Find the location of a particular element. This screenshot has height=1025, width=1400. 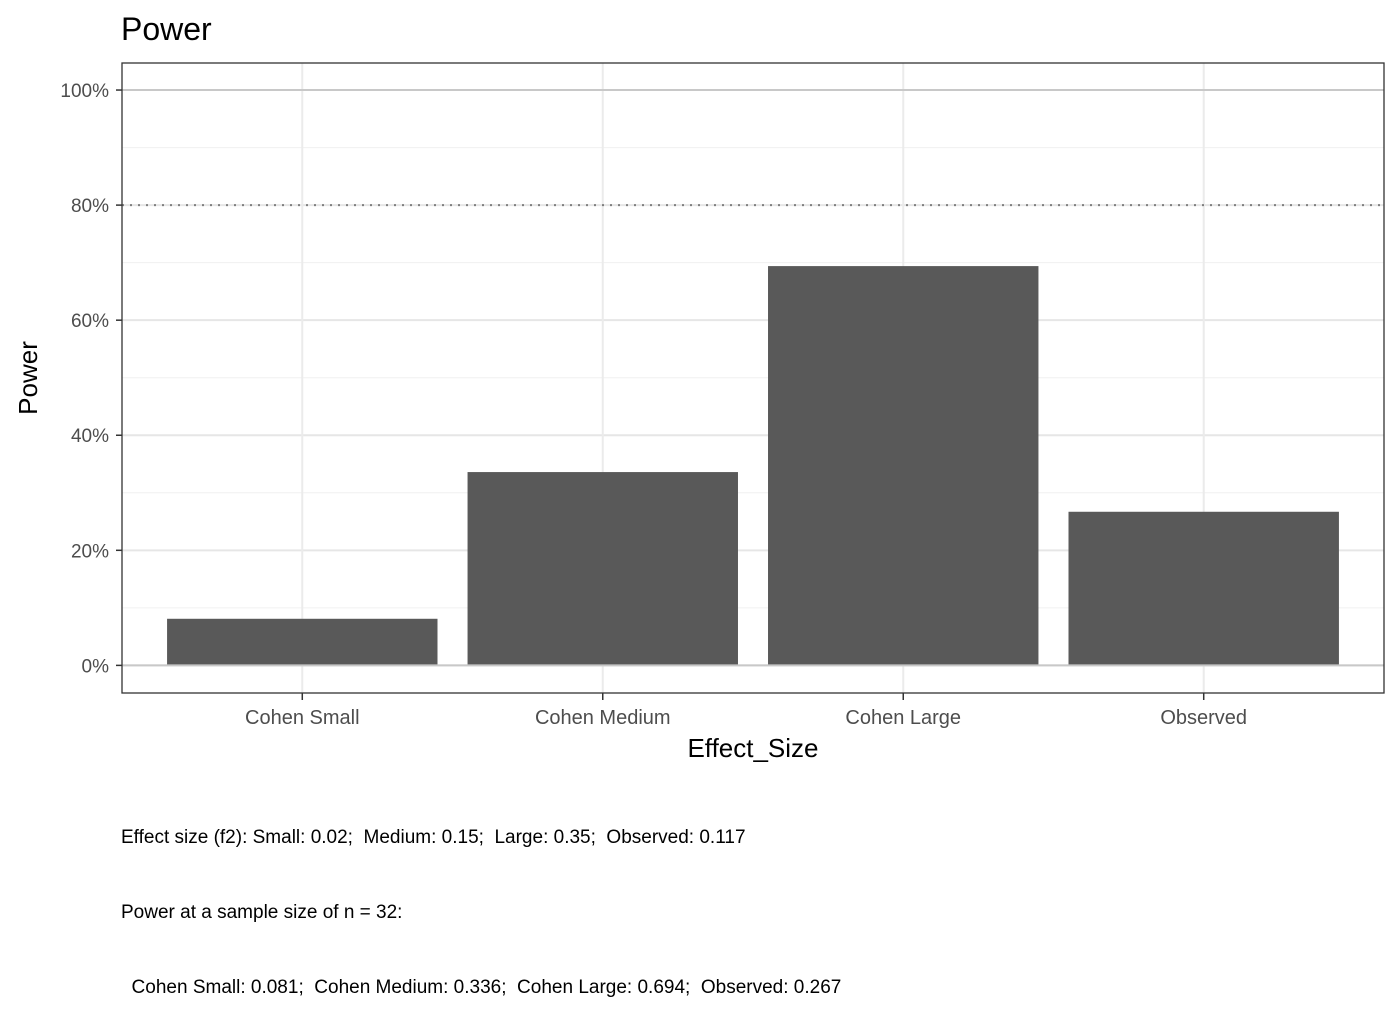

caption-line-sample-size: Power at a sample size of n = 32: is located at coordinates (262, 912).